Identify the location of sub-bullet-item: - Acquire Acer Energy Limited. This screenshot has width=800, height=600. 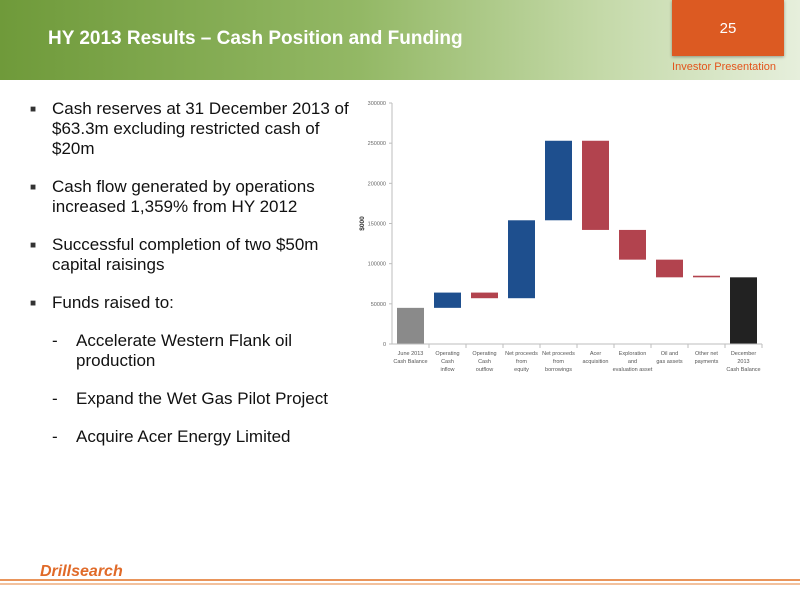
(195, 437).